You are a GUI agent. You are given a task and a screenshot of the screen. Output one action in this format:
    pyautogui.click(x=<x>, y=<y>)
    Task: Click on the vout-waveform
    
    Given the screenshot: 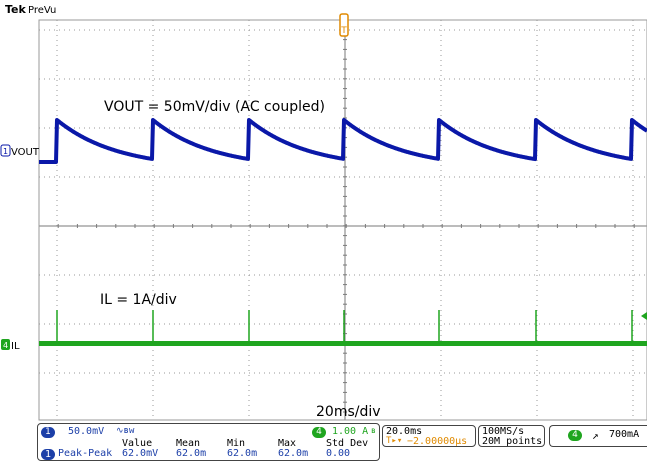 What is the action you would take?
    pyautogui.click(x=342, y=141)
    